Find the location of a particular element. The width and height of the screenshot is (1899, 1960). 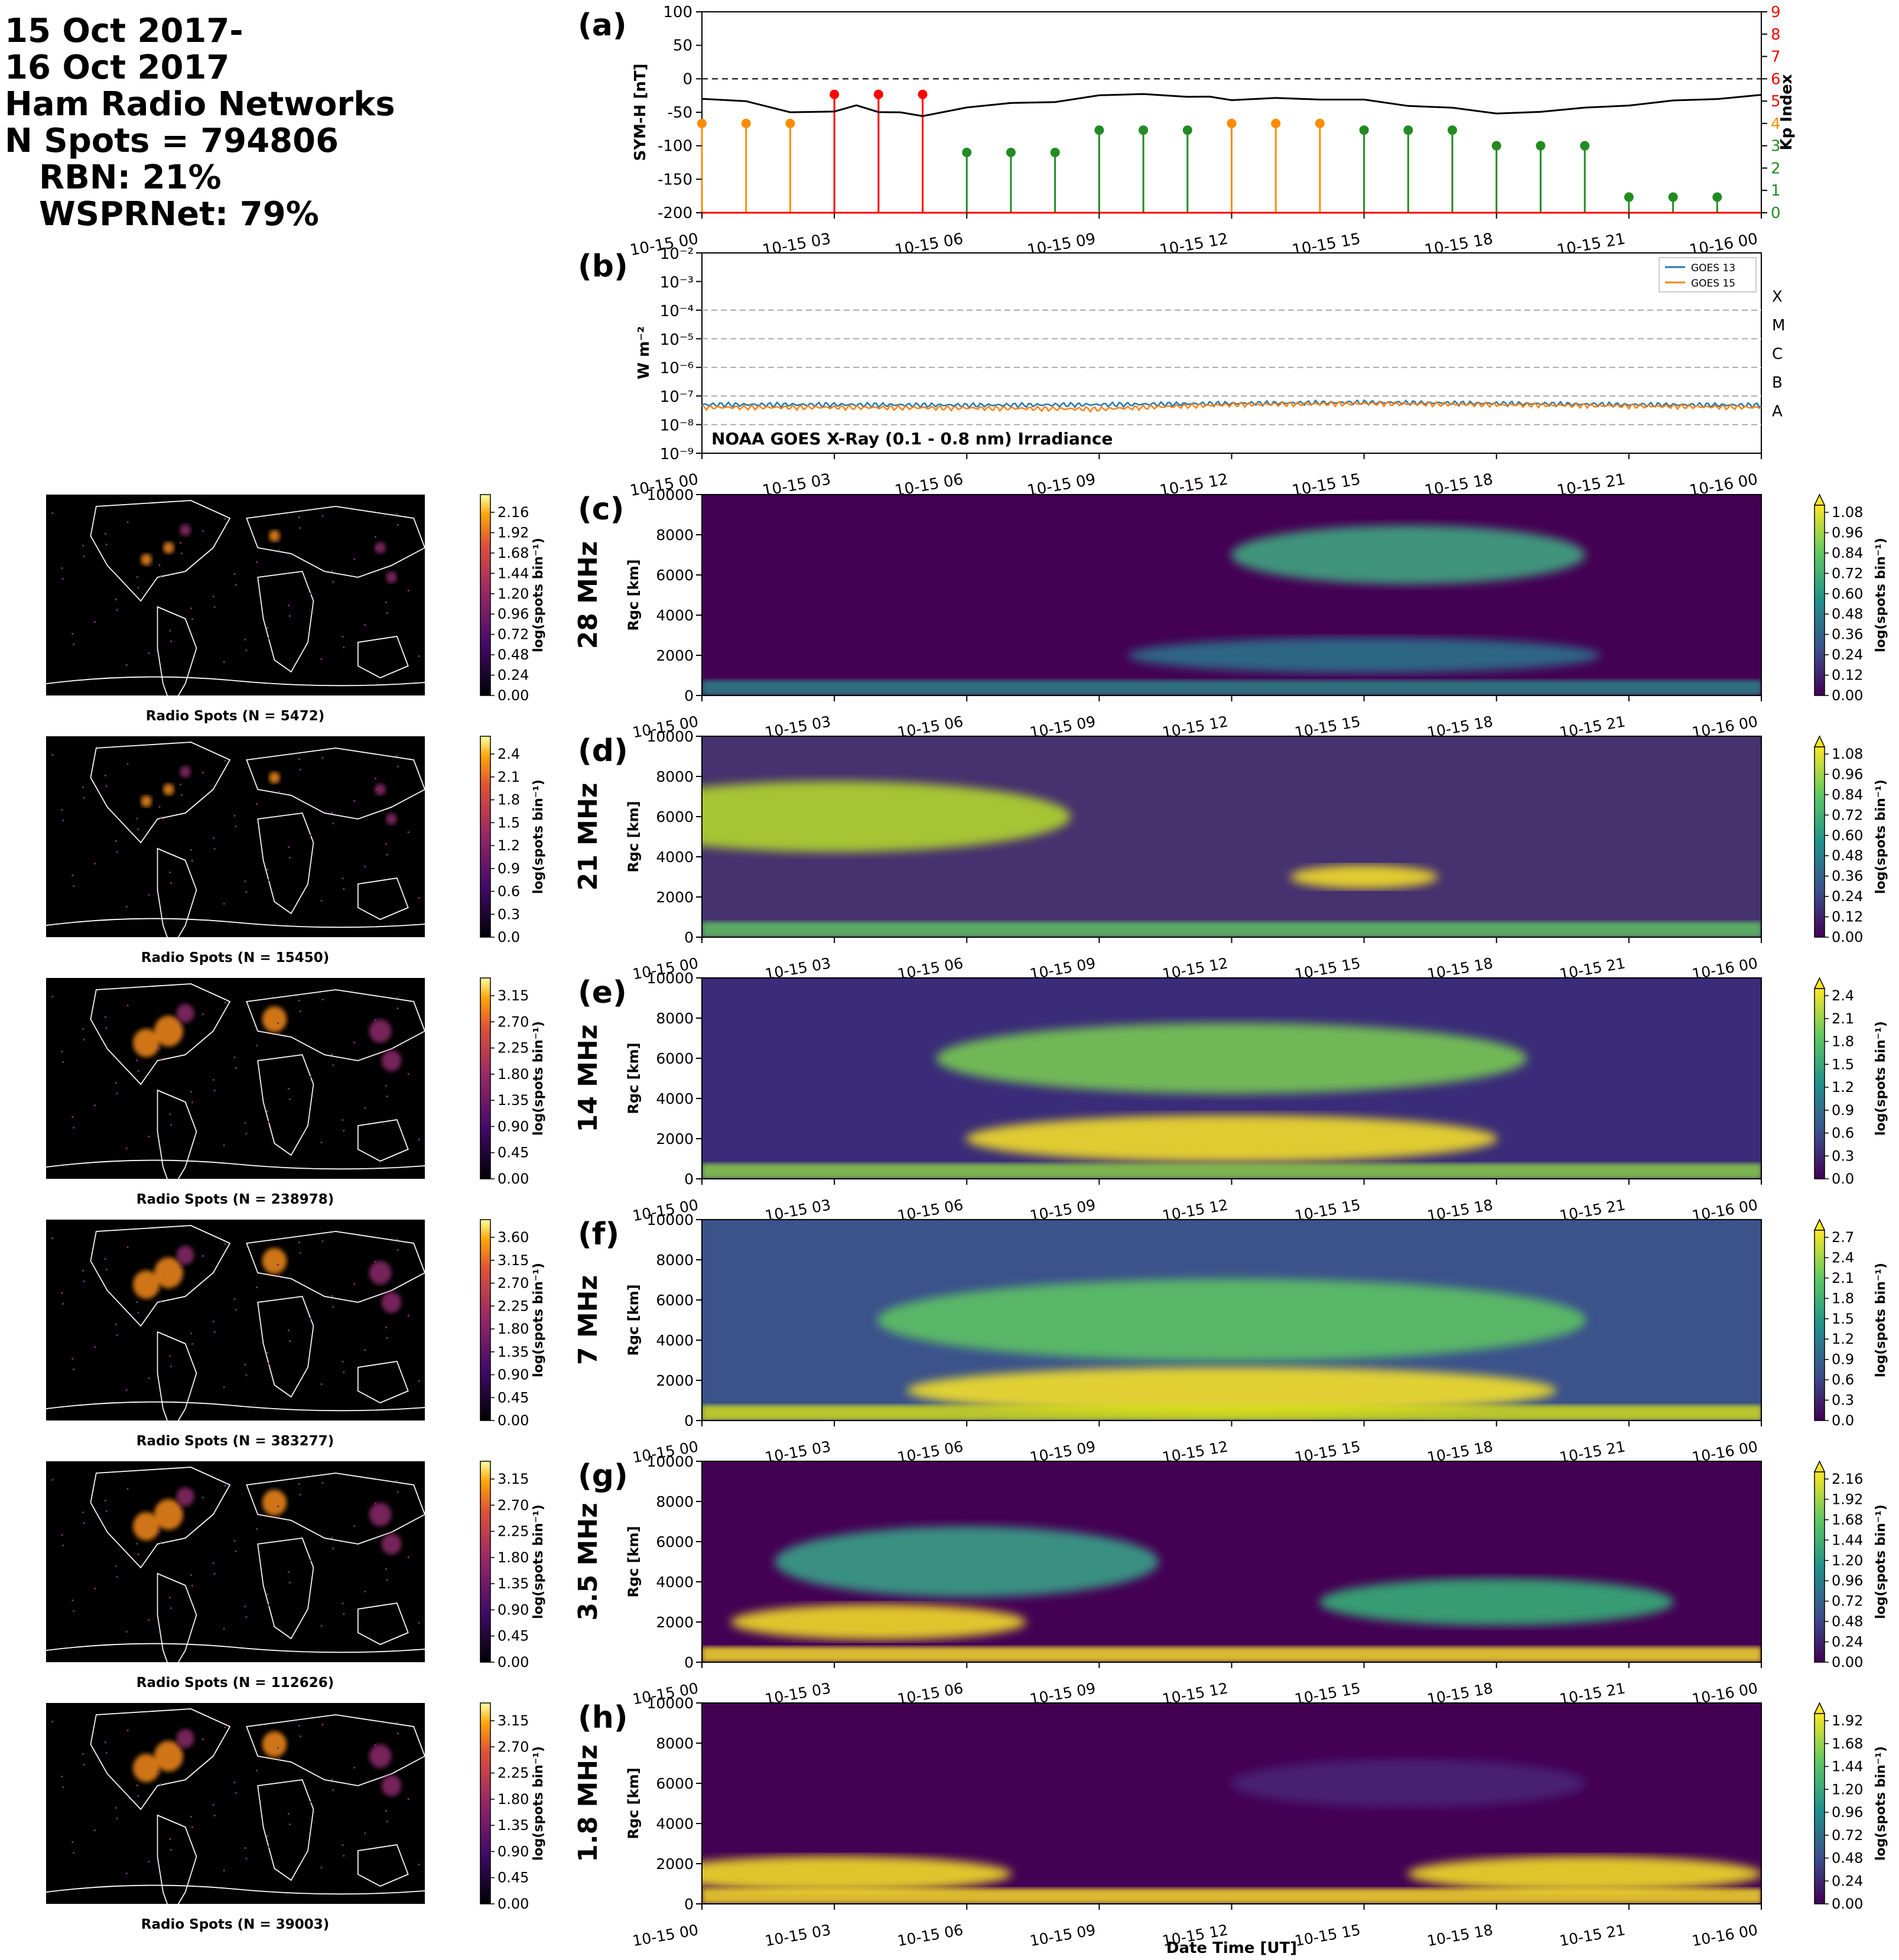

y-tick-label: 10000 is located at coordinates (670, 494).